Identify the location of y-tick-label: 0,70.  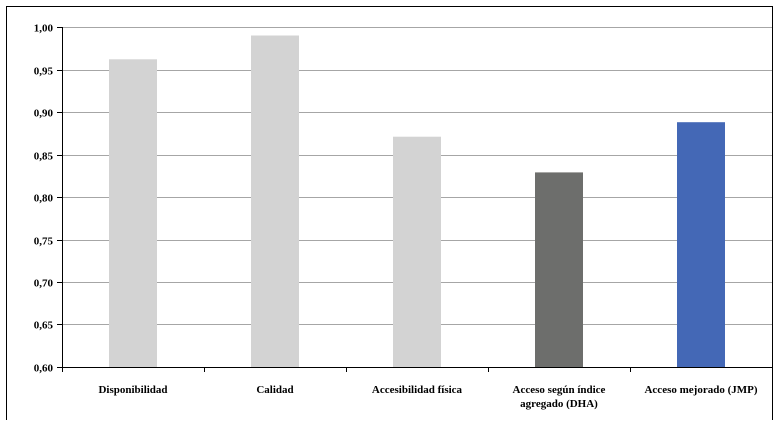
(44, 284).